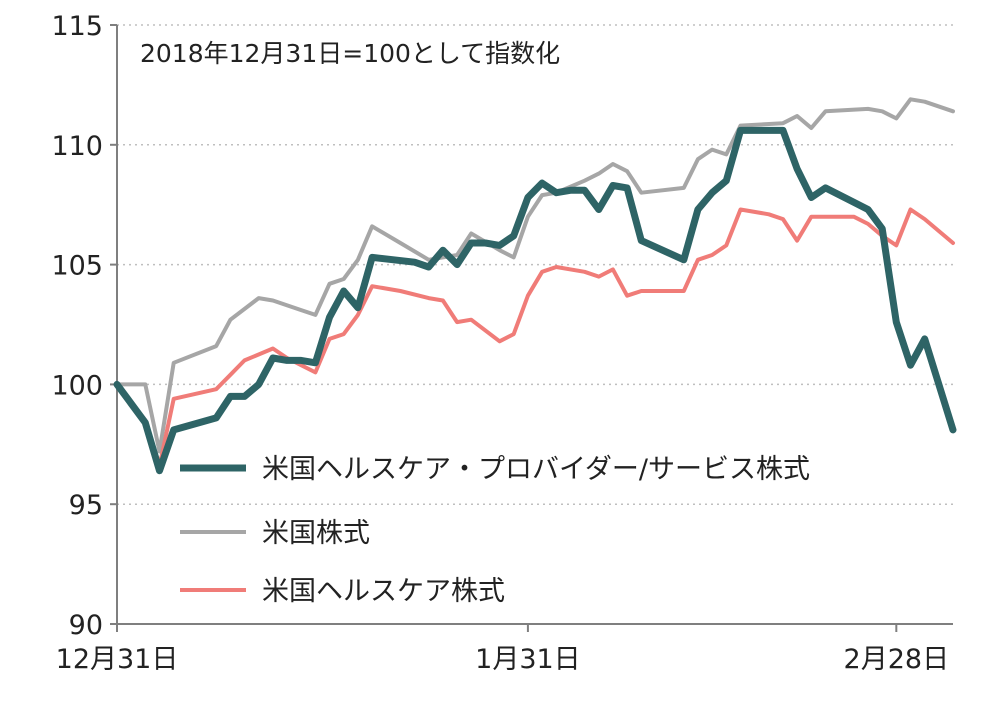  What do you see at coordinates (86, 505) in the screenshot?
I see `y-tick-label: 95` at bounding box center [86, 505].